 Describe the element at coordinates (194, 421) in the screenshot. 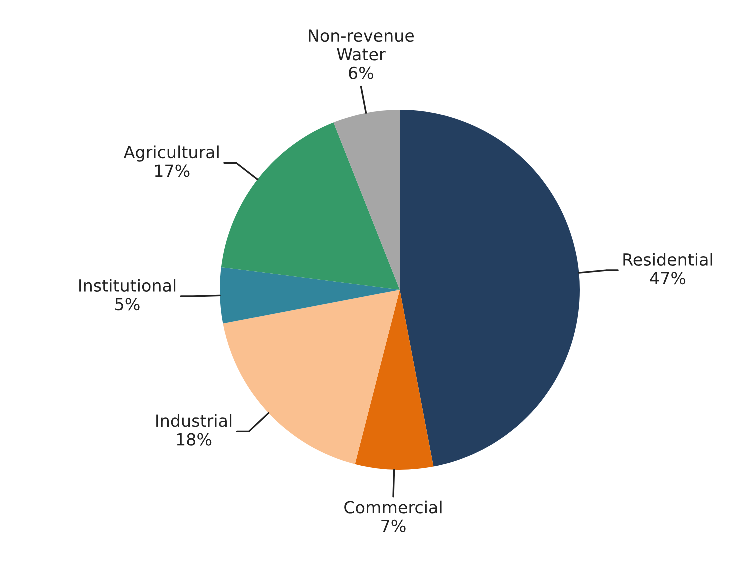

I see `slice-label: Industrial` at that location.